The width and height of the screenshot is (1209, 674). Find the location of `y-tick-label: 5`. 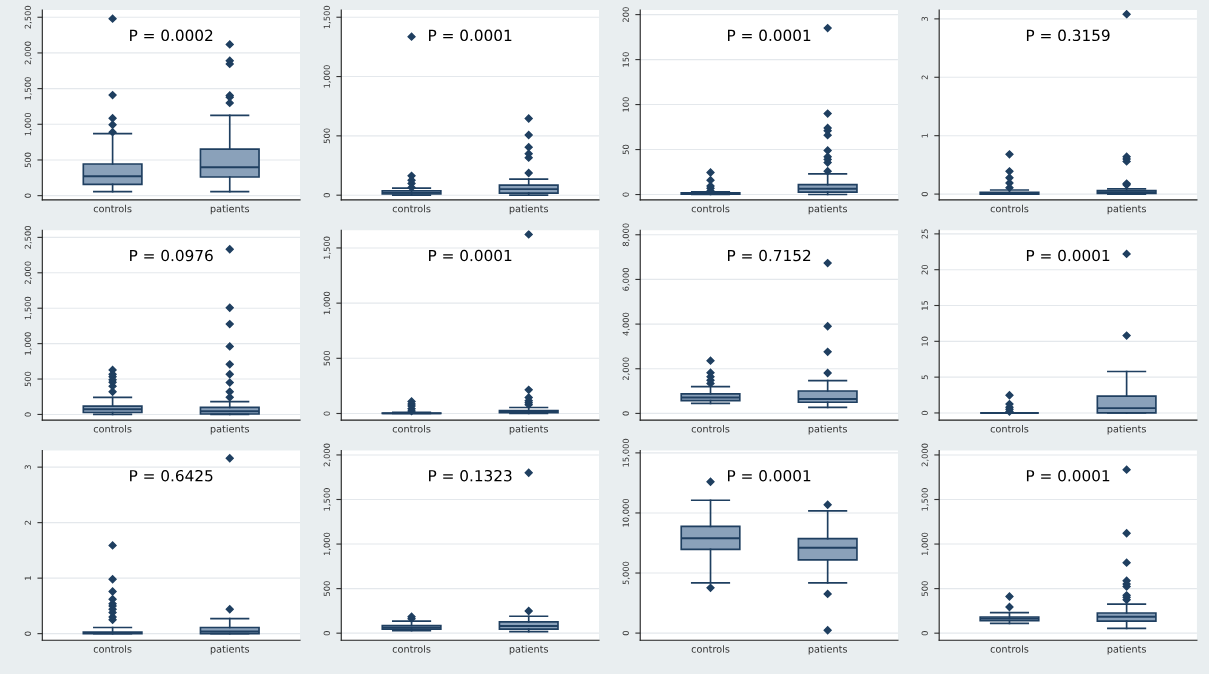

y-tick-label: 5 is located at coordinates (924, 377).